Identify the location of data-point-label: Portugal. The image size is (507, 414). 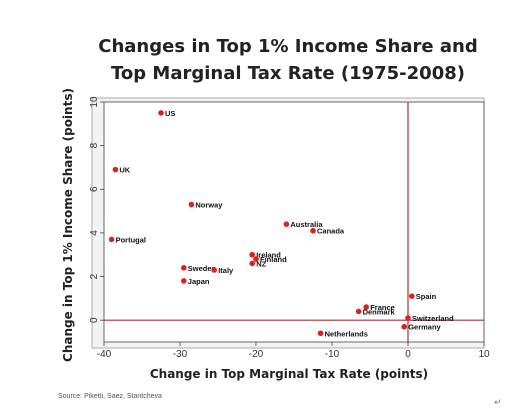
(131, 239).